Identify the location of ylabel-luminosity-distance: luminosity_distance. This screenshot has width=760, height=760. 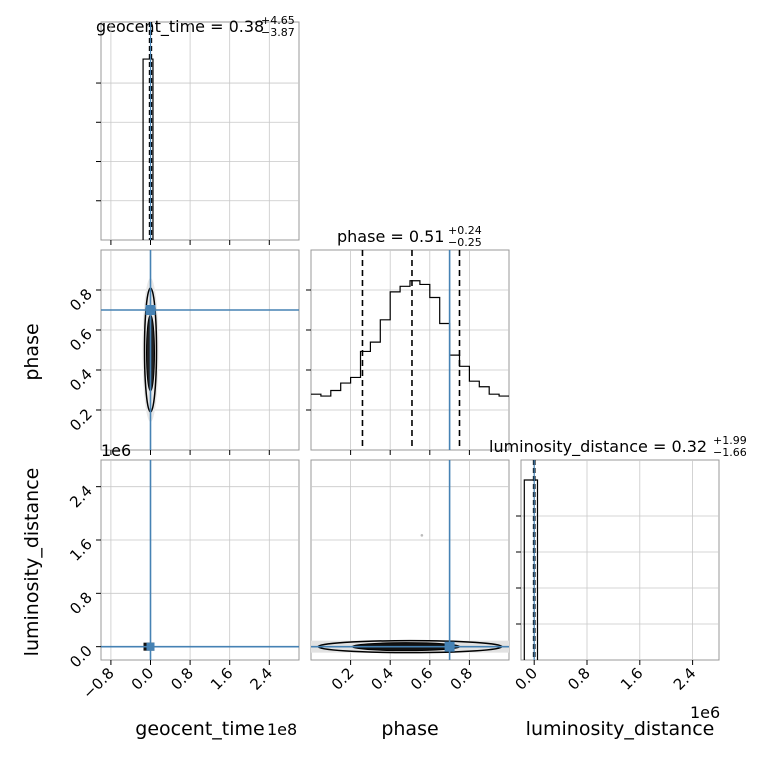
(32, 562).